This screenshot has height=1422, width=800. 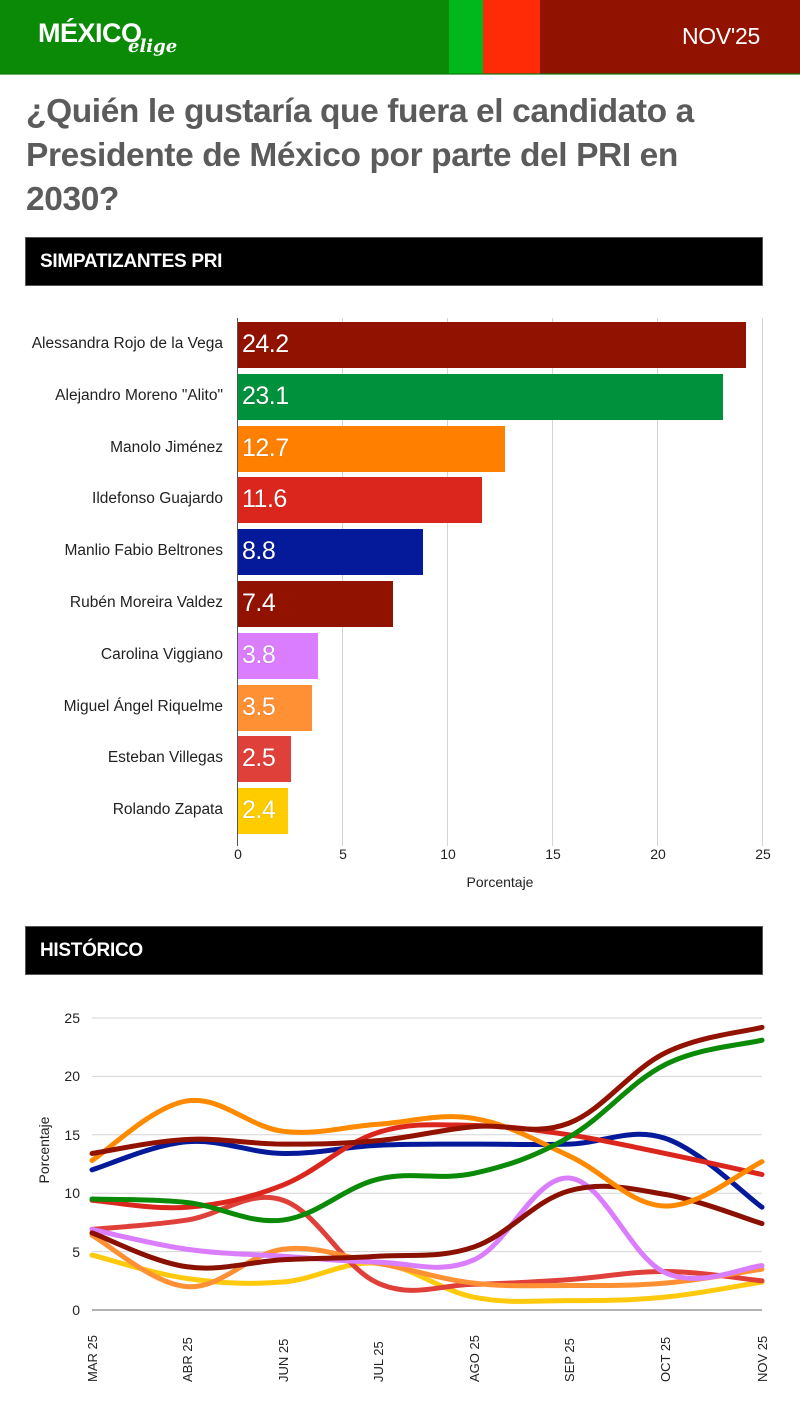 I want to click on header-banner: MÉXICO elige NOV'25, so click(x=400, y=37).